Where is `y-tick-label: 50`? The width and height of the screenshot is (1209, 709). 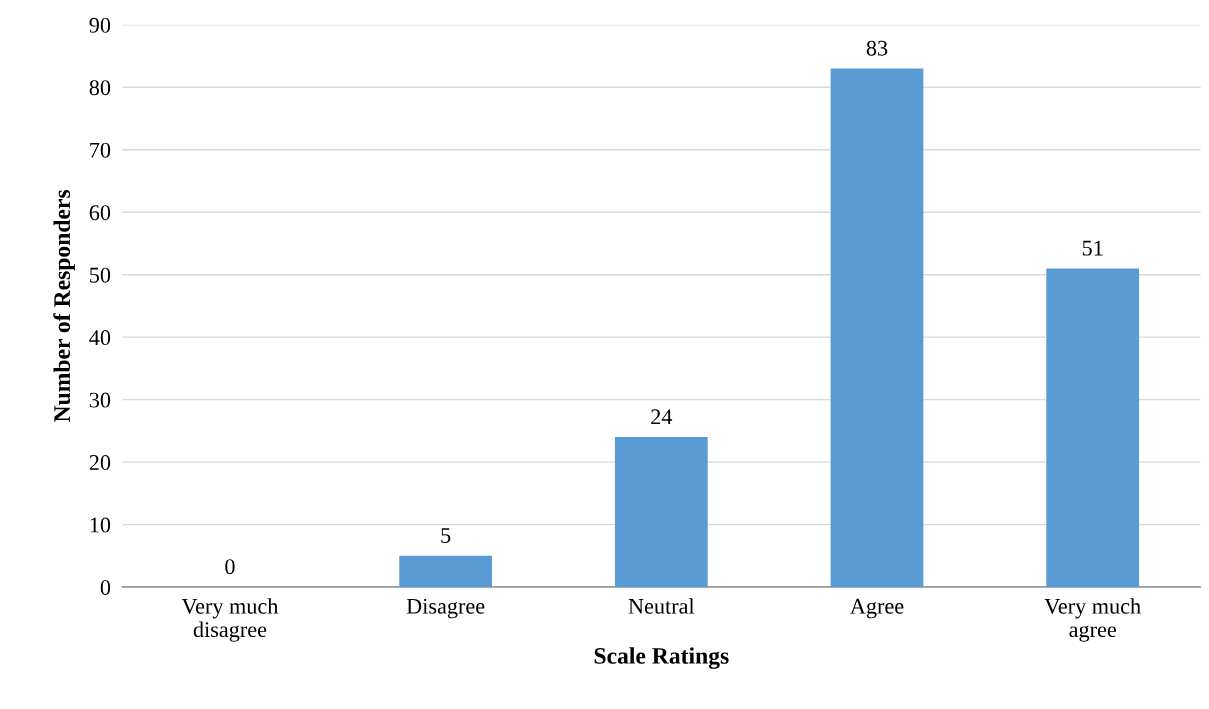
y-tick-label: 50 is located at coordinates (100, 275).